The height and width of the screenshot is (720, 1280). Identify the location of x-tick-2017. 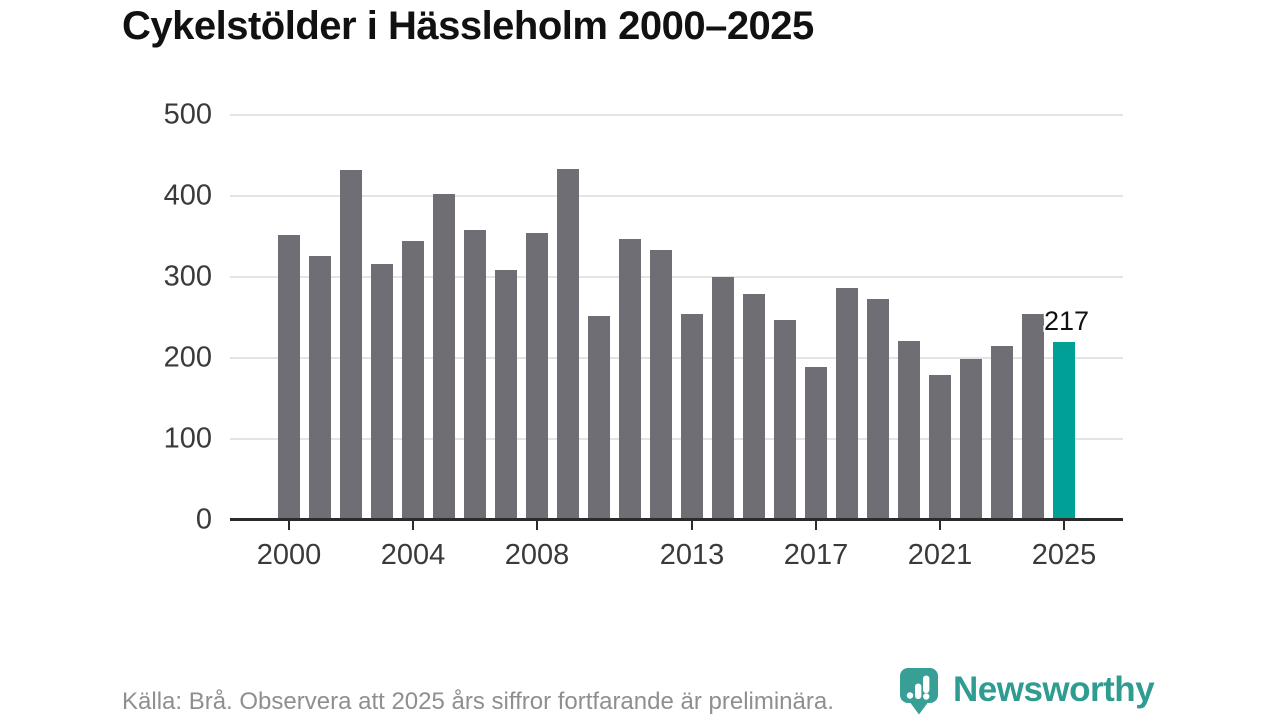
(816, 525).